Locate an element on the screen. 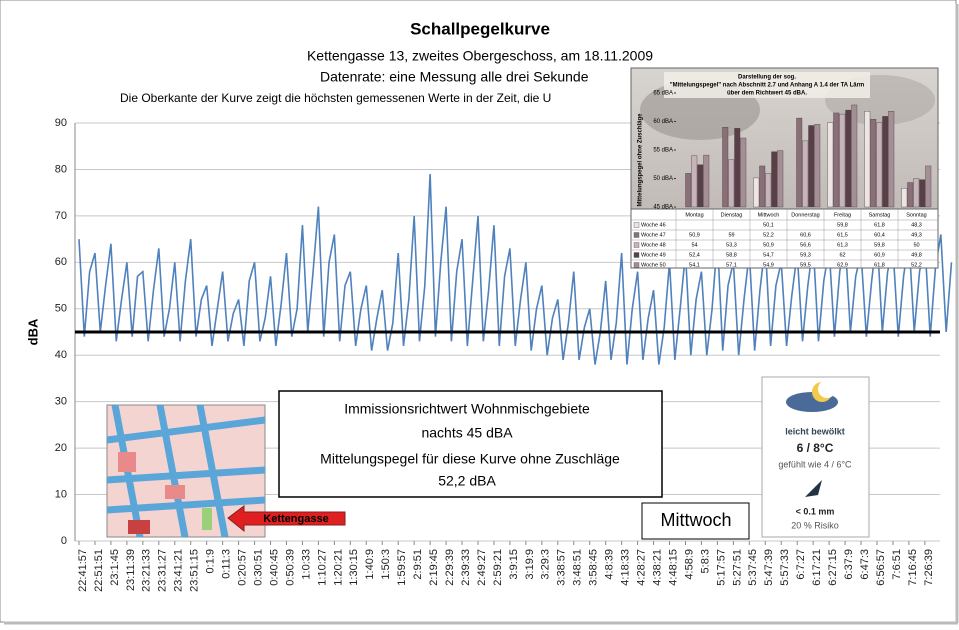 Image resolution: width=959 pixels, height=630 pixels. info-text: 52,2 dBA is located at coordinates (467, 481).